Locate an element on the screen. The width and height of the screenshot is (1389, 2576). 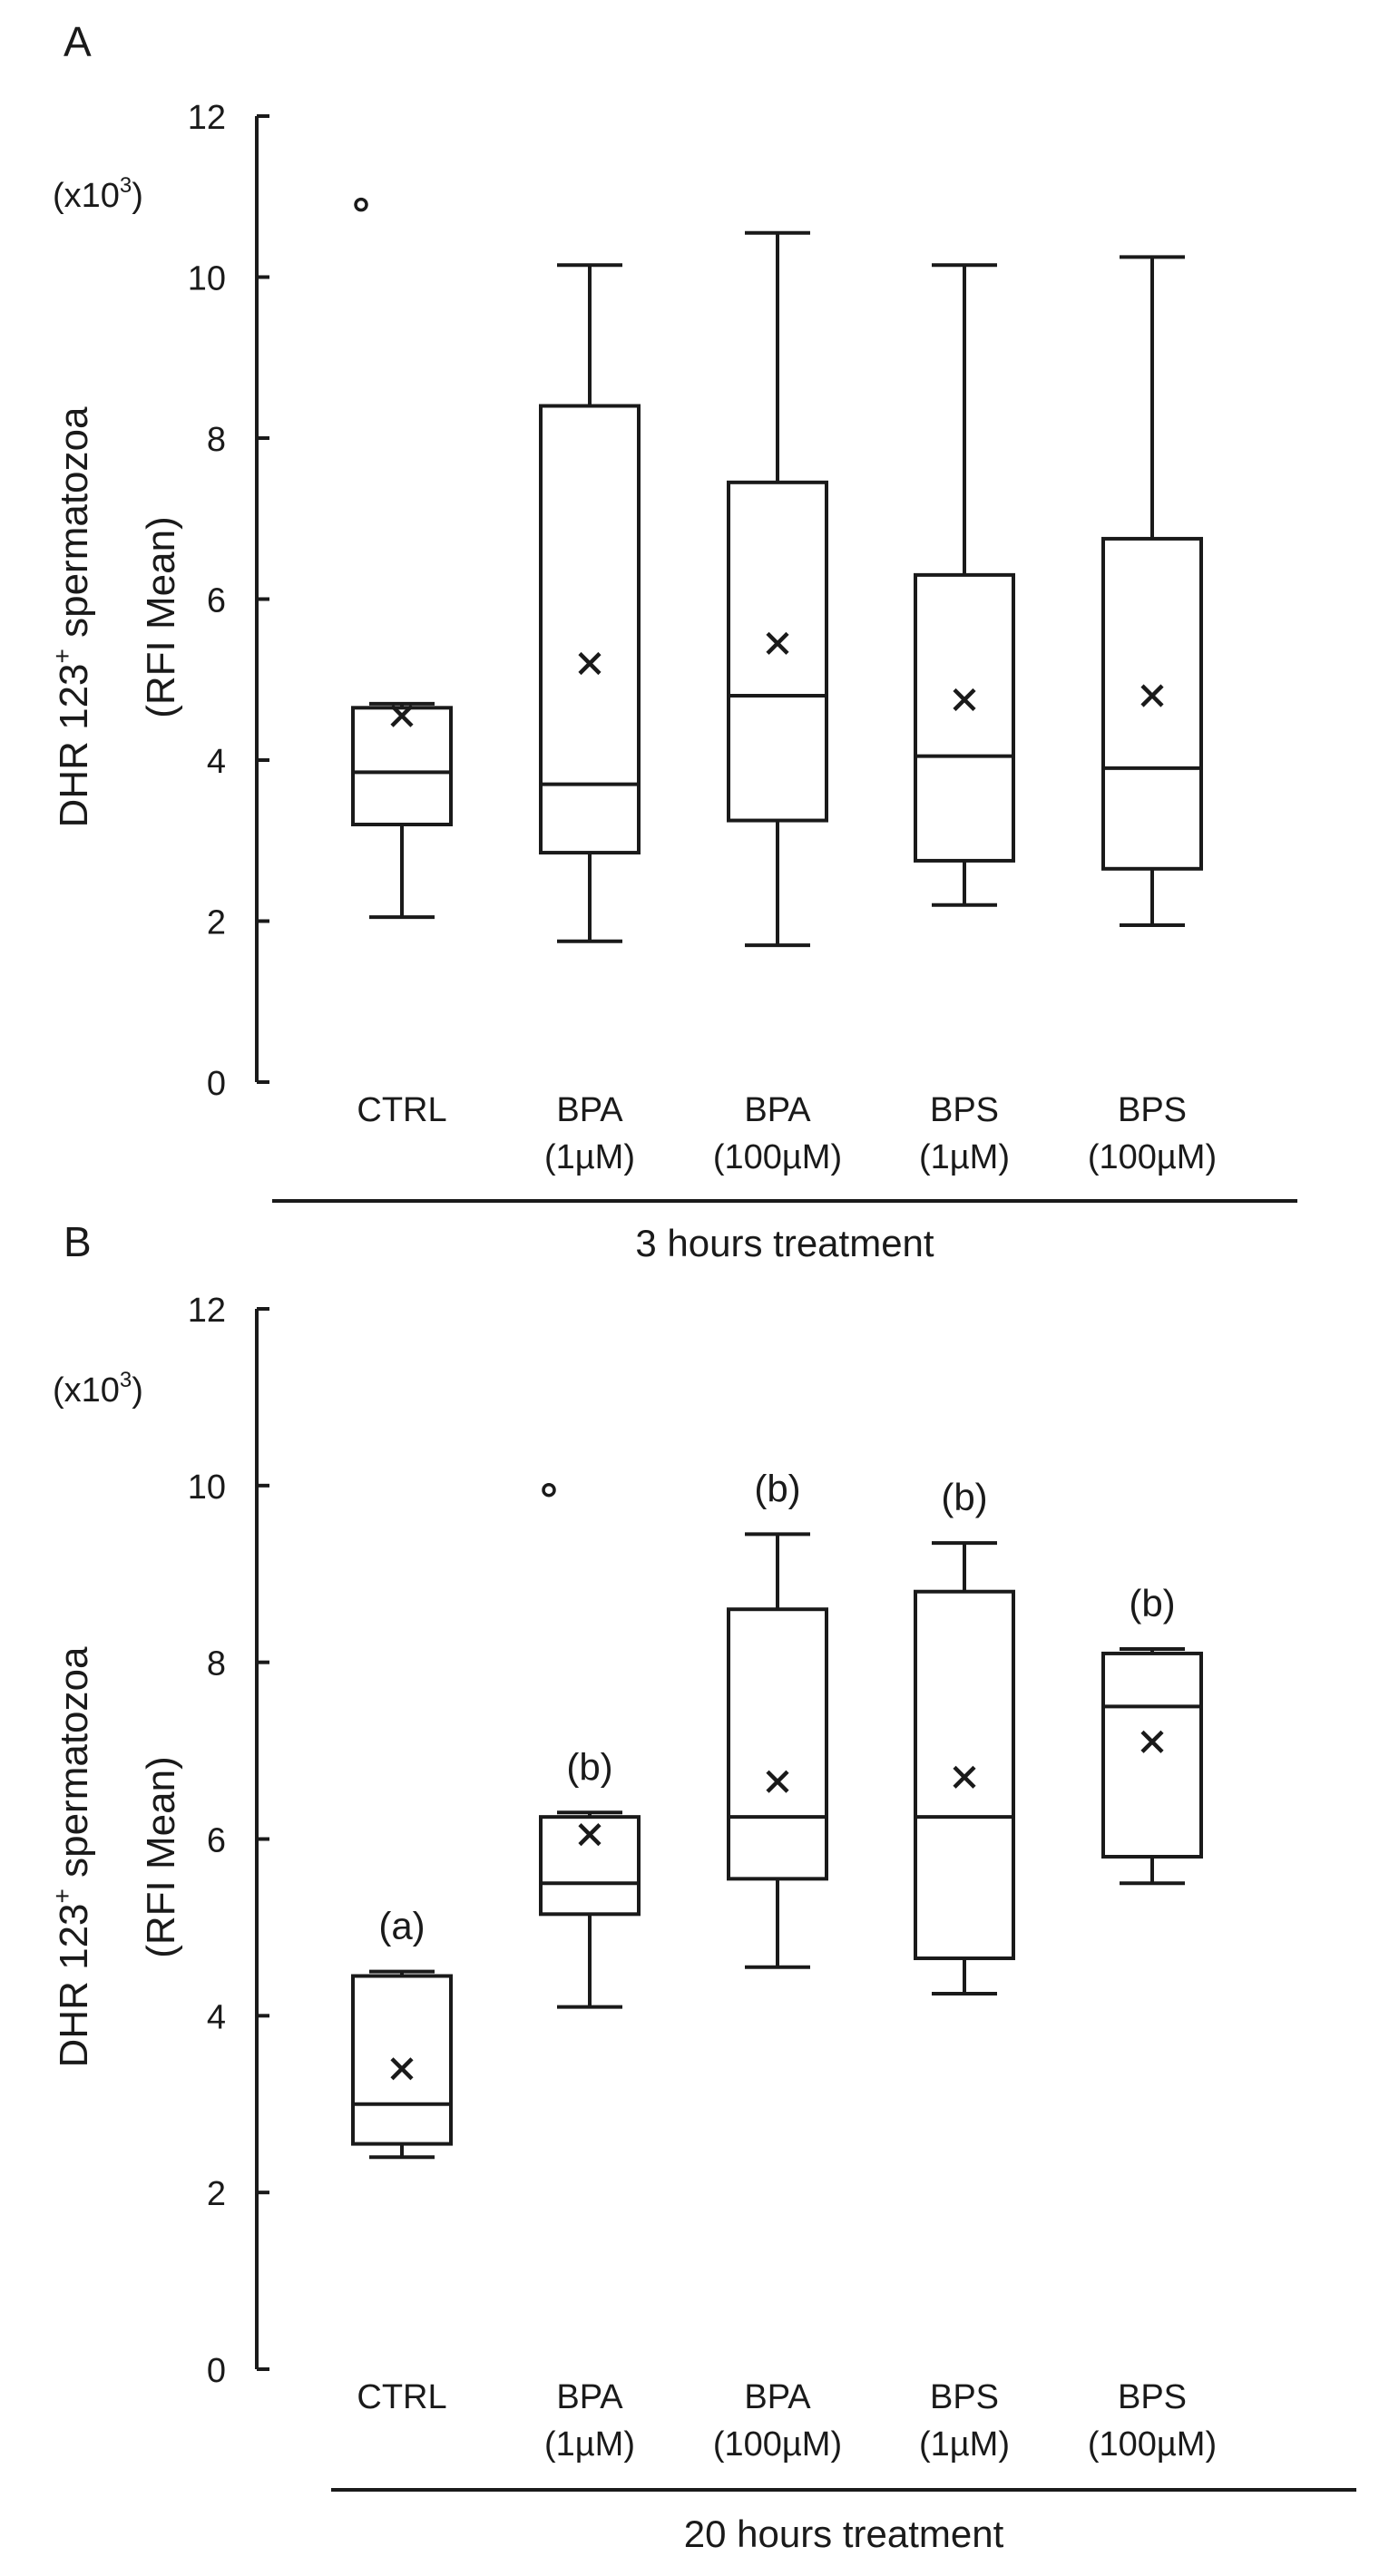
box-group-3: (b) is located at coordinates (777, 1718).